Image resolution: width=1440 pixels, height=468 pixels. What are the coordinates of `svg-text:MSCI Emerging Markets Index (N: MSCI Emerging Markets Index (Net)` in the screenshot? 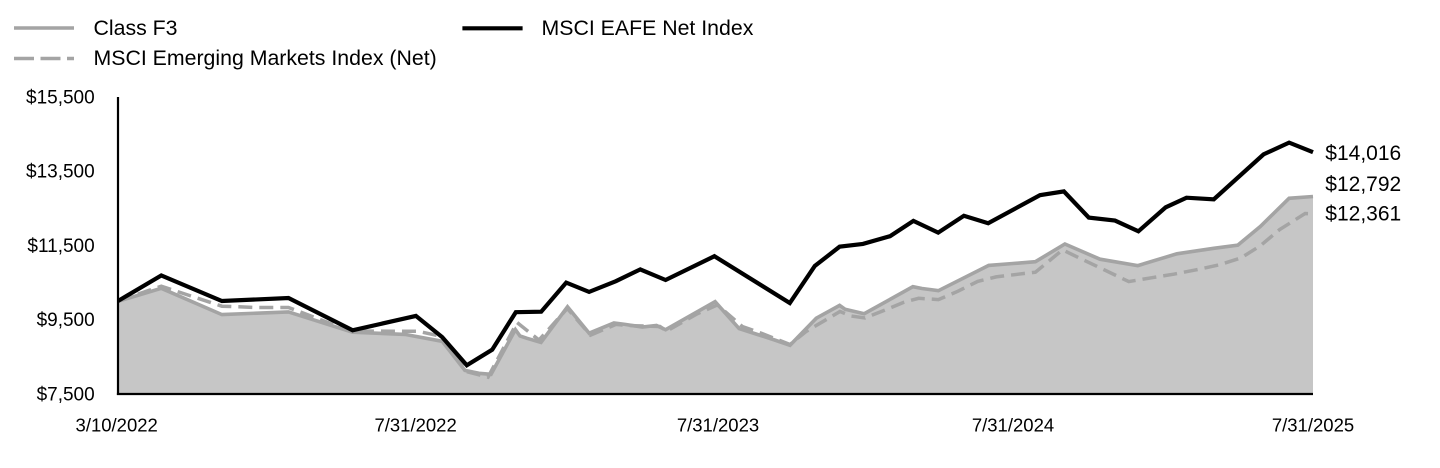 It's located at (265, 58).